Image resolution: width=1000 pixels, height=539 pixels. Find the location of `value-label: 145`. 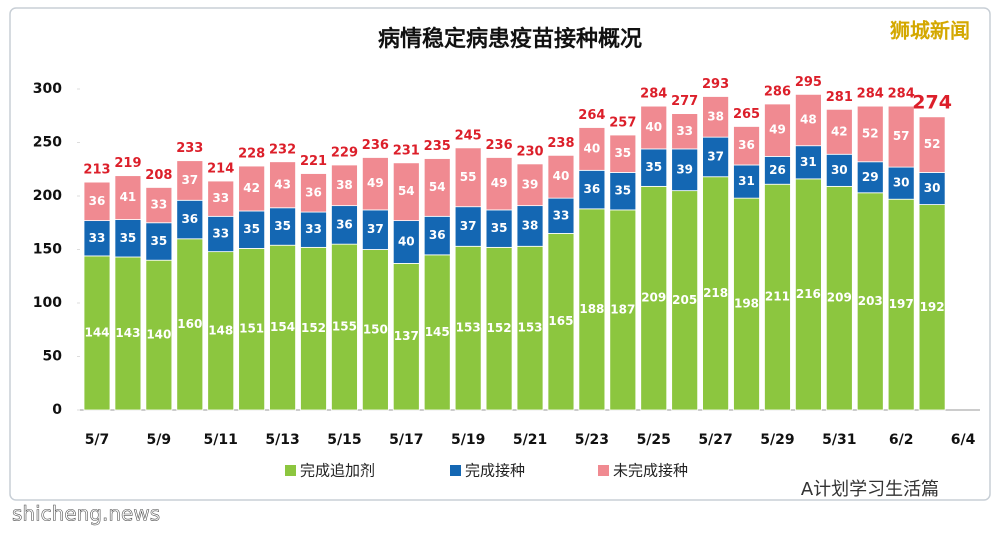

value-label: 145 is located at coordinates (437, 332).